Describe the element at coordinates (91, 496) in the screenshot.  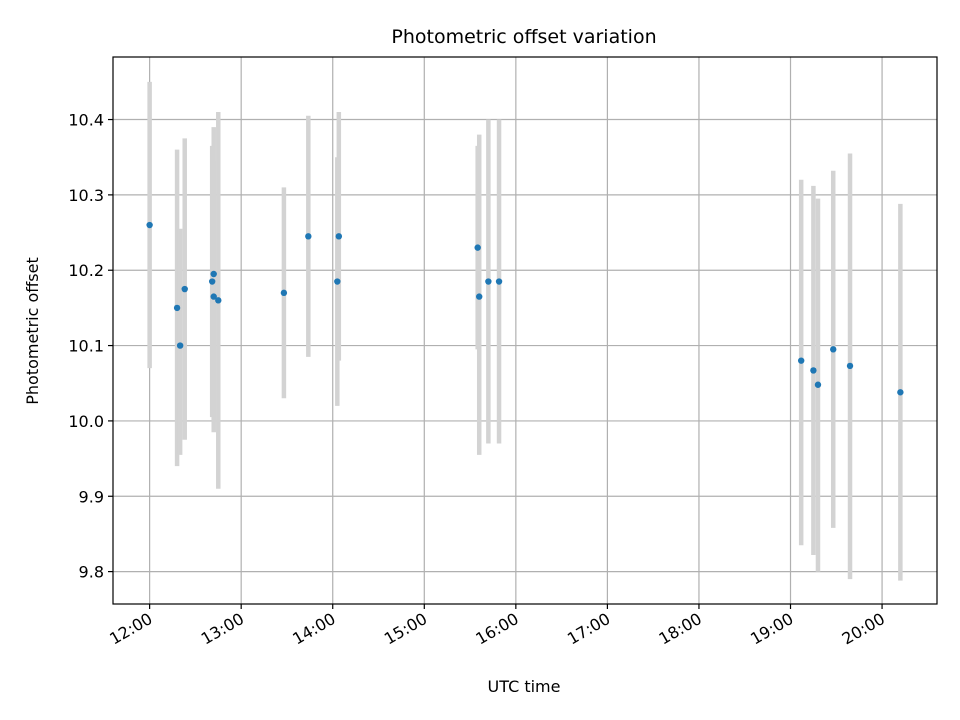
I see `y-tick-label: 9.9` at that location.